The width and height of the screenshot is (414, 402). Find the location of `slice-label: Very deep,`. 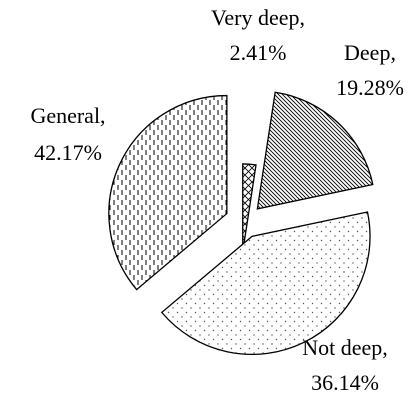

slice-label: Very deep, is located at coordinates (258, 17).